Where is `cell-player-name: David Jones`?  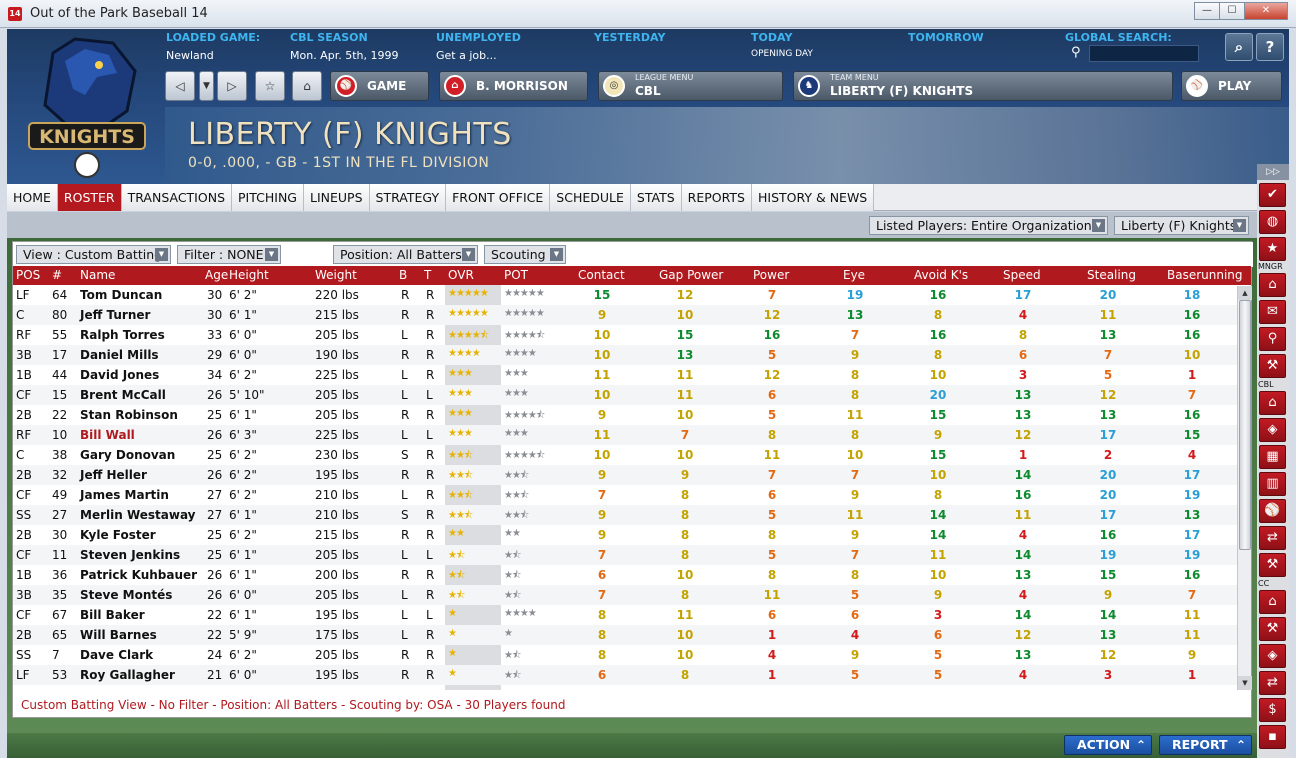 cell-player-name: David Jones is located at coordinates (120, 375).